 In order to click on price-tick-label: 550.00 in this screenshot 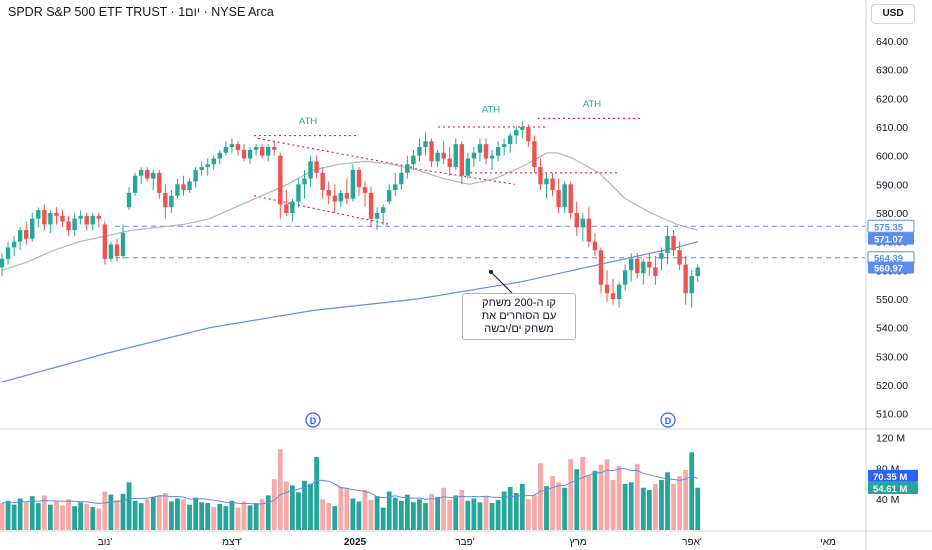, I will do `click(892, 300)`.